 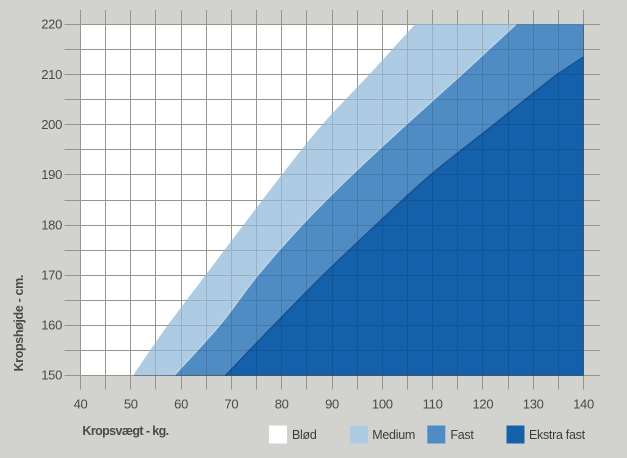 I want to click on svg-text: 130, so click(x=533, y=403).